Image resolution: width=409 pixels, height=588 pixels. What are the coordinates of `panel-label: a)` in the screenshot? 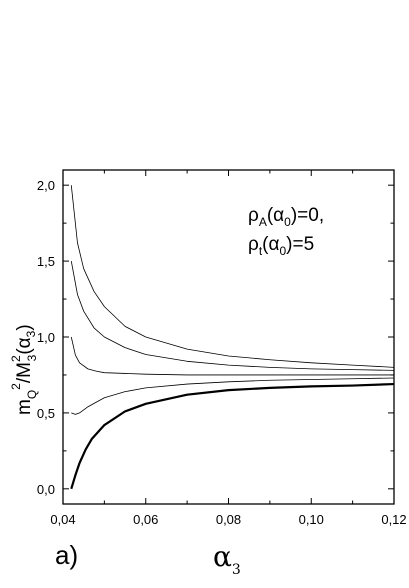 It's located at (66, 555).